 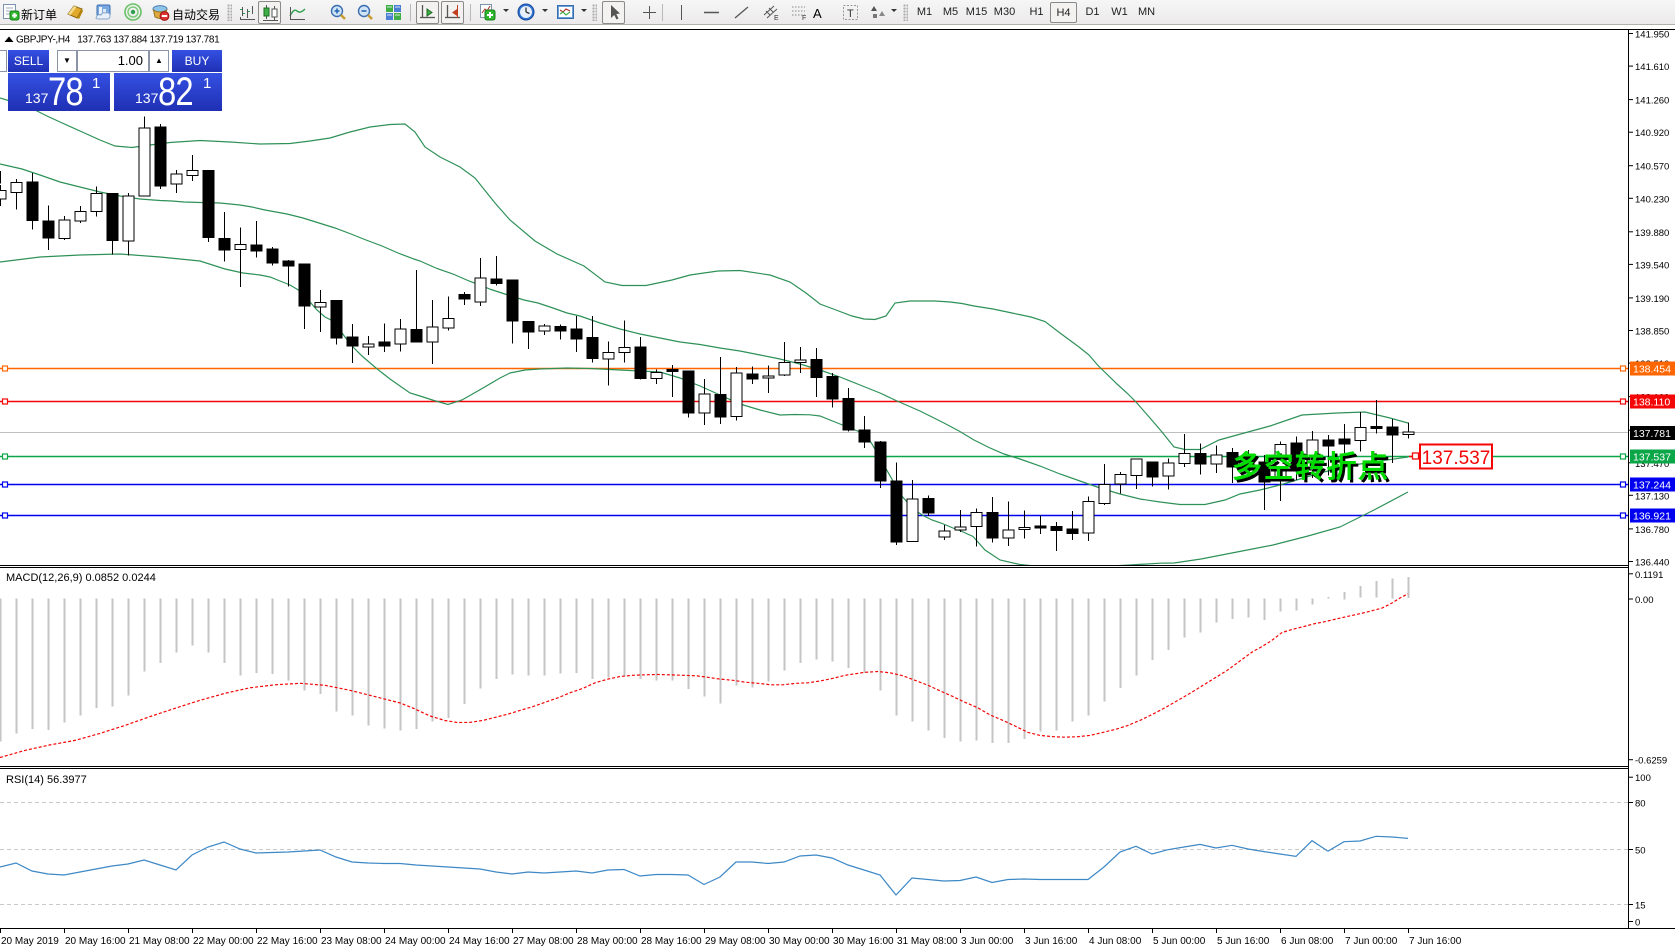 What do you see at coordinates (987, 941) in the screenshot?
I see `svg-text: 3 Jun 00:00` at bounding box center [987, 941].